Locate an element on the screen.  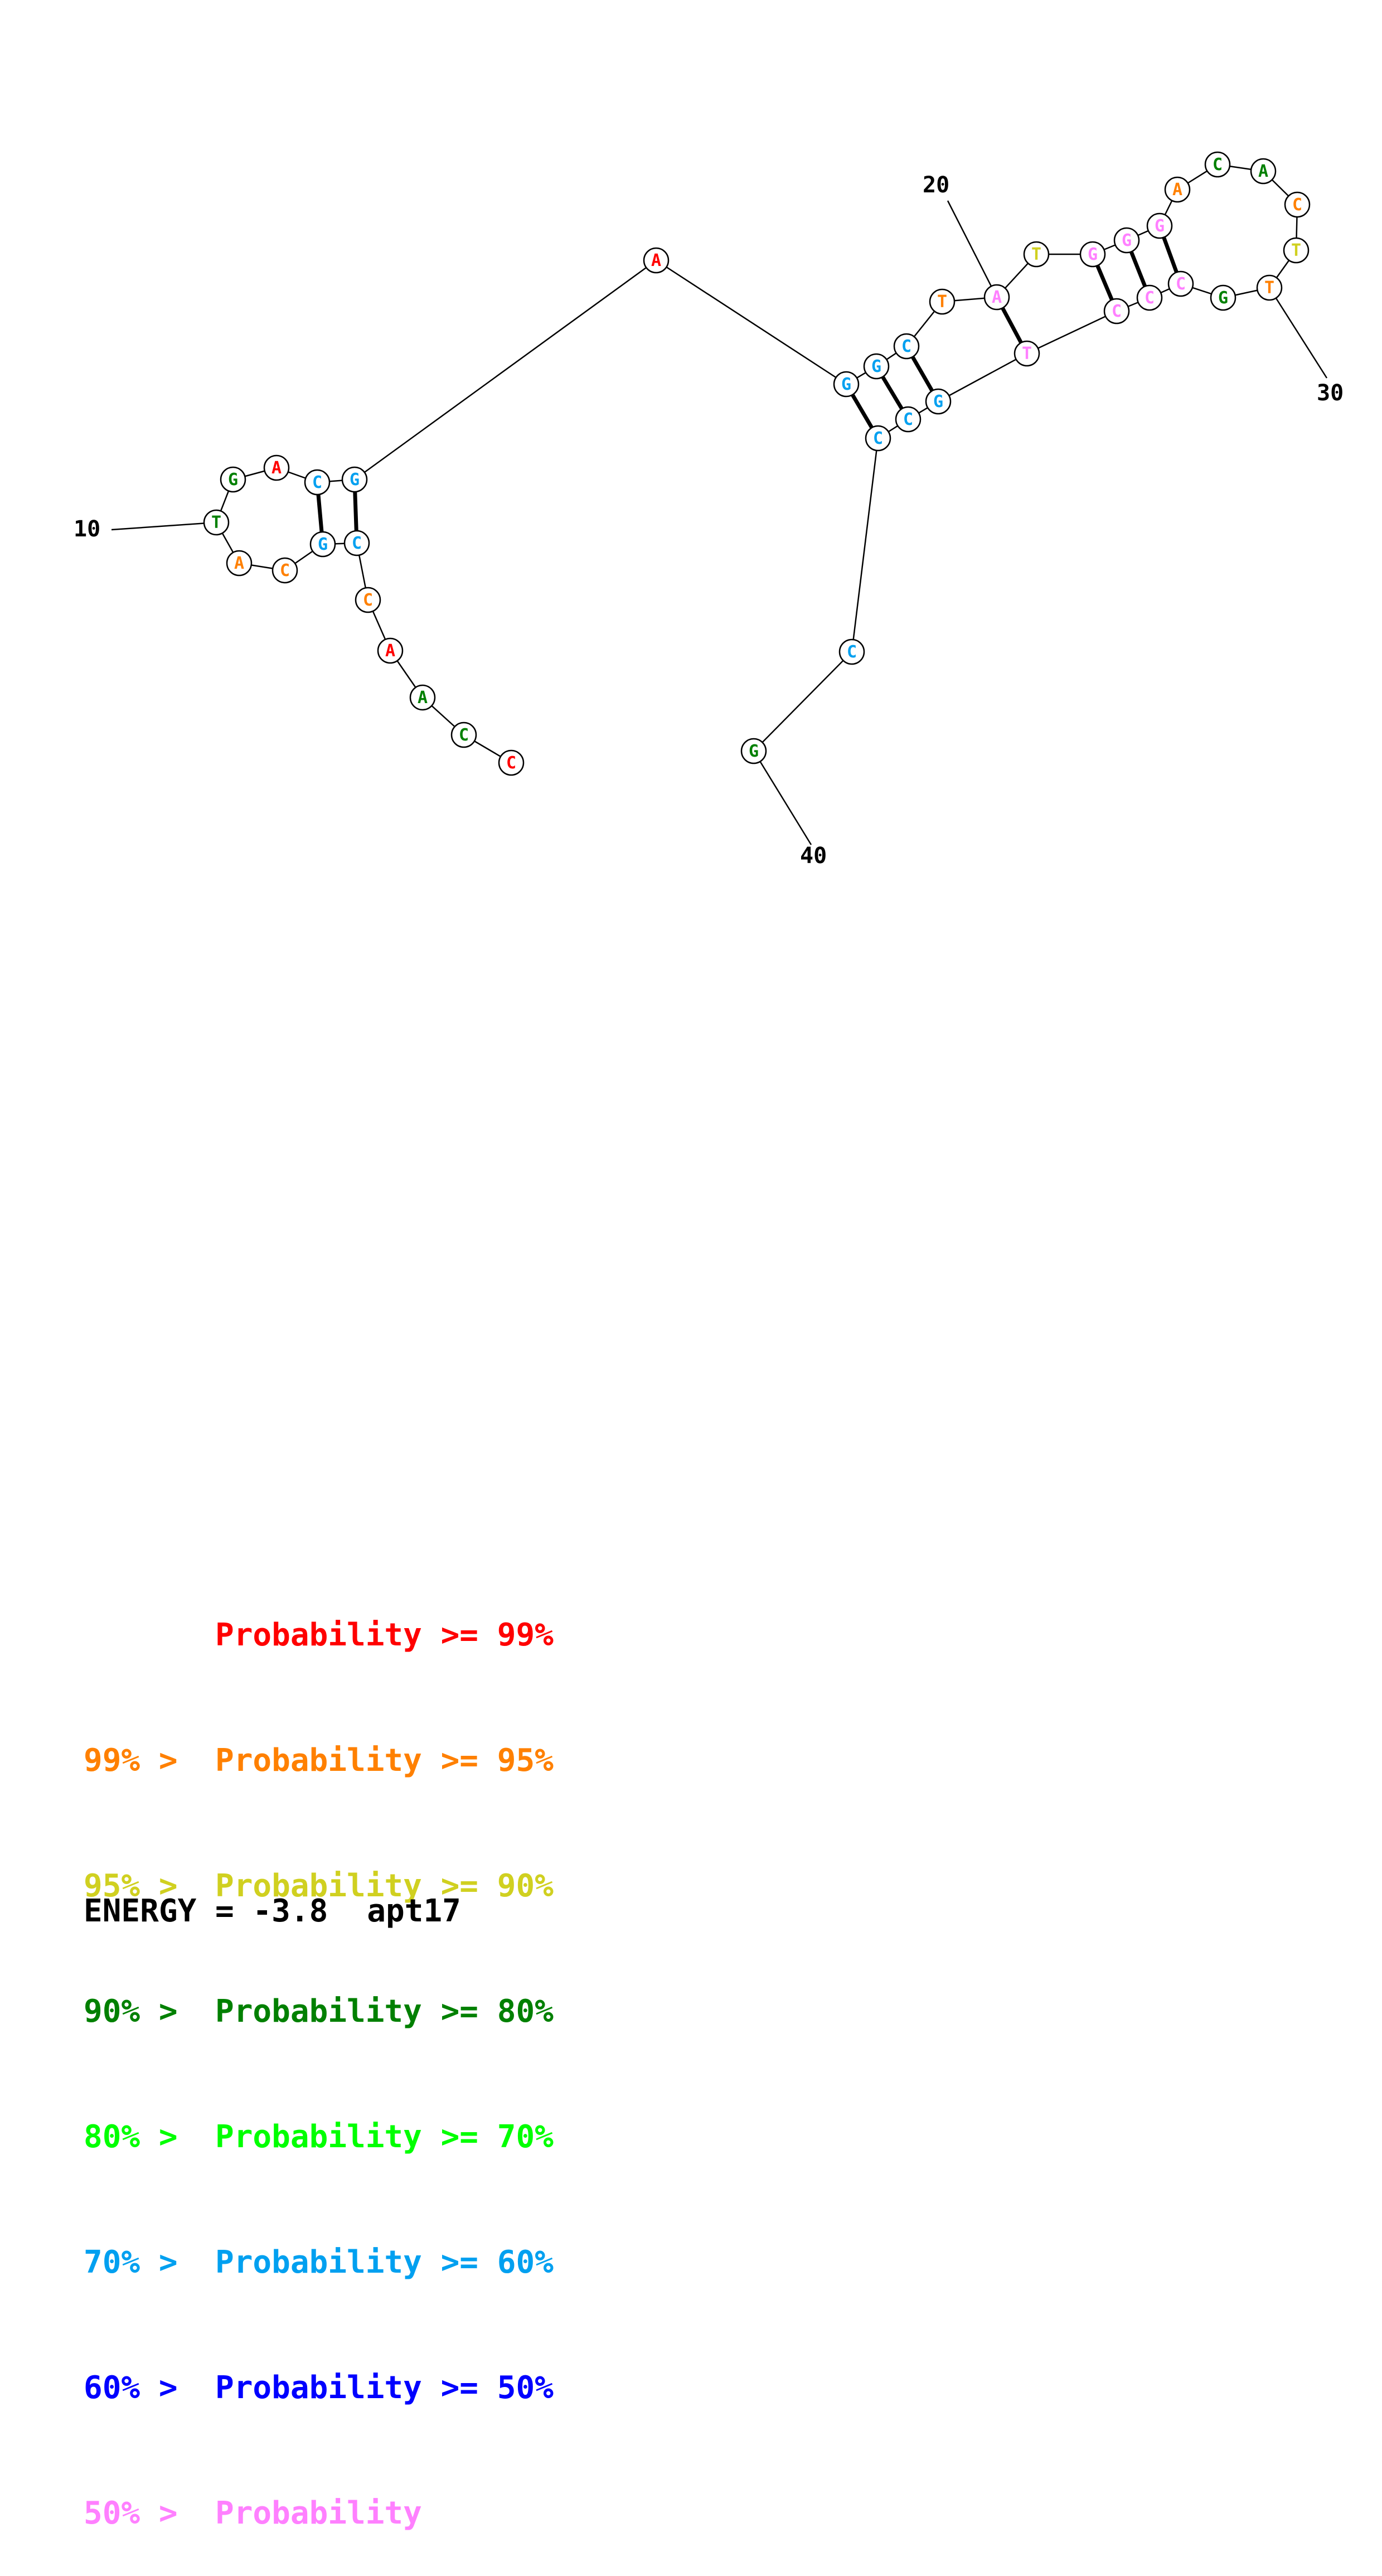
legend-prefix: 70% > is located at coordinates (140, 2262).